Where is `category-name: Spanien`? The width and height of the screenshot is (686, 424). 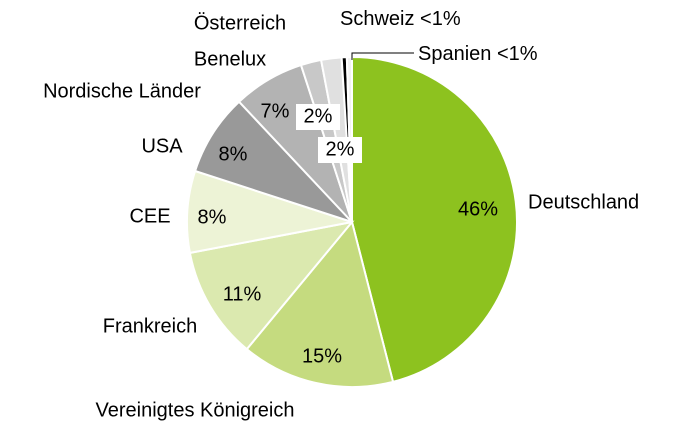 category-name: Spanien is located at coordinates (454, 54).